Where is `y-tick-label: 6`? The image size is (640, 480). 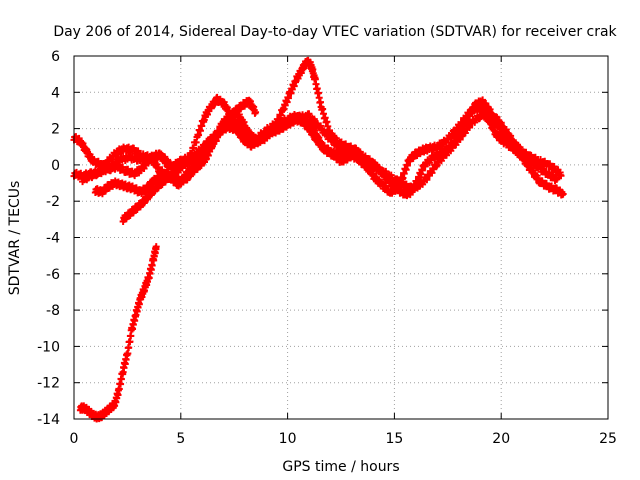
y-tick-label: 6 is located at coordinates (55, 57).